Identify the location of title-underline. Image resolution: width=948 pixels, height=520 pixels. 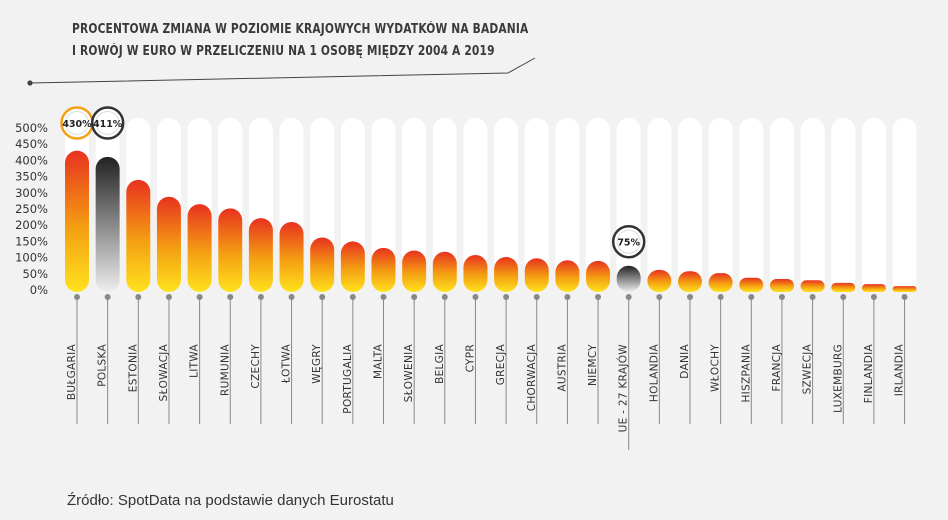
(281, 71).